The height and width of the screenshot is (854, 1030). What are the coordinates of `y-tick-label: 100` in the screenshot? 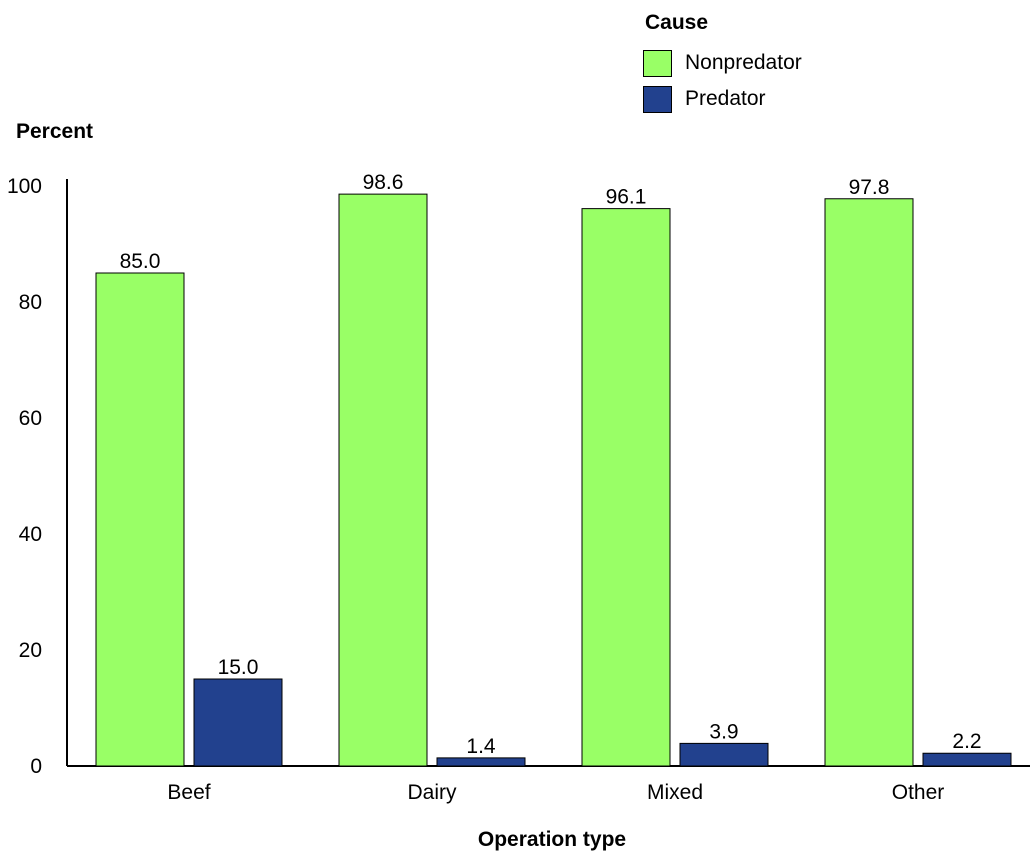 It's located at (24, 186).